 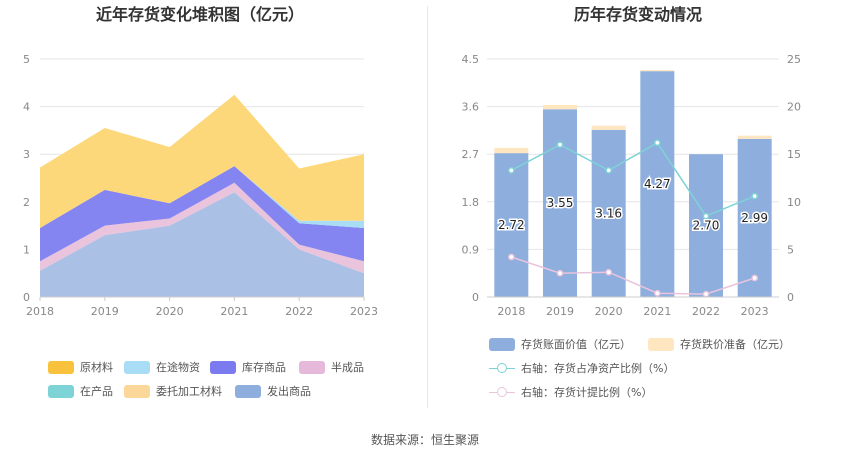 I want to click on y-left-tick-label: 3.6, so click(x=471, y=107).